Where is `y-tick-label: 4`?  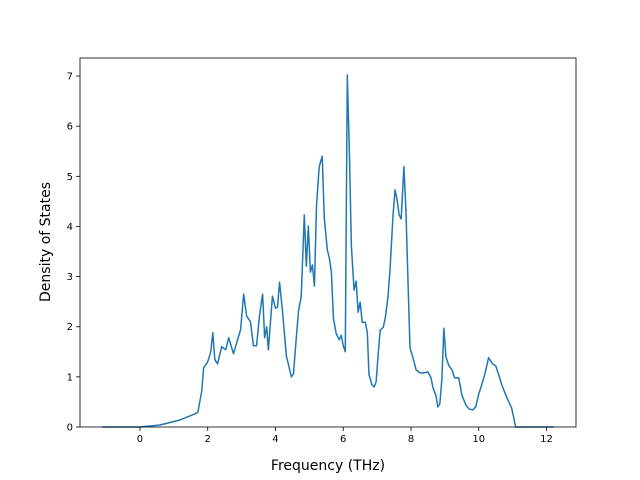
y-tick-label: 4 is located at coordinates (70, 227).